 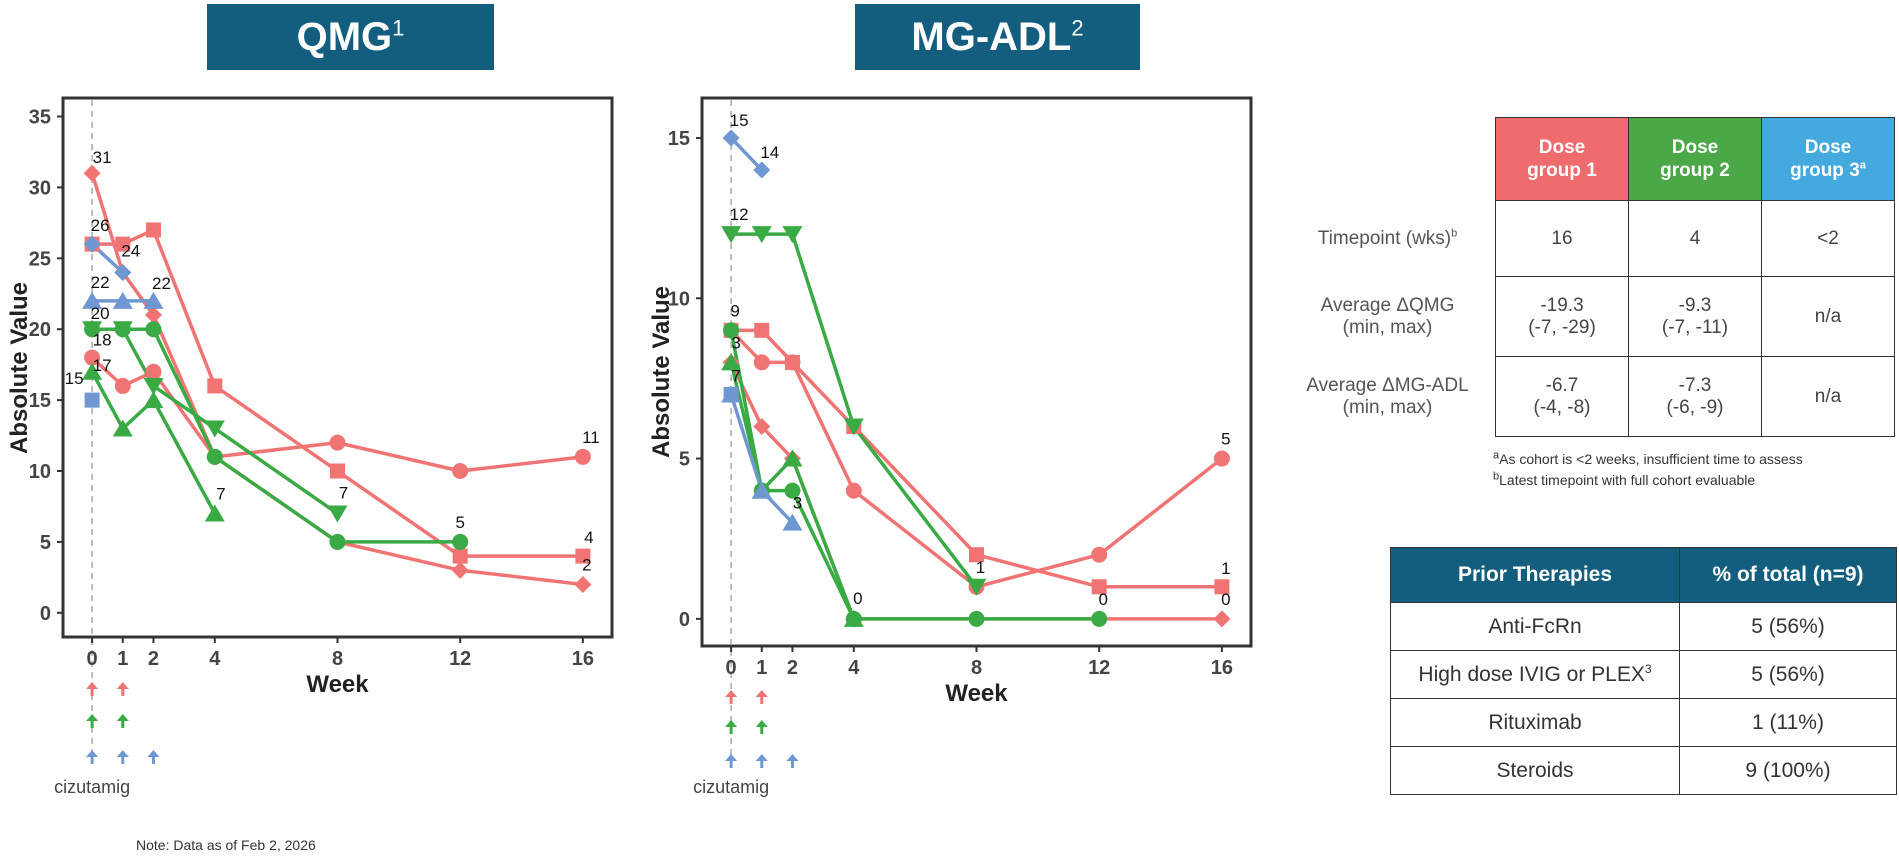 What do you see at coordinates (1387, 385) in the screenshot?
I see `avg-mgadl-label-line1: Average ΔMG-ADL` at bounding box center [1387, 385].